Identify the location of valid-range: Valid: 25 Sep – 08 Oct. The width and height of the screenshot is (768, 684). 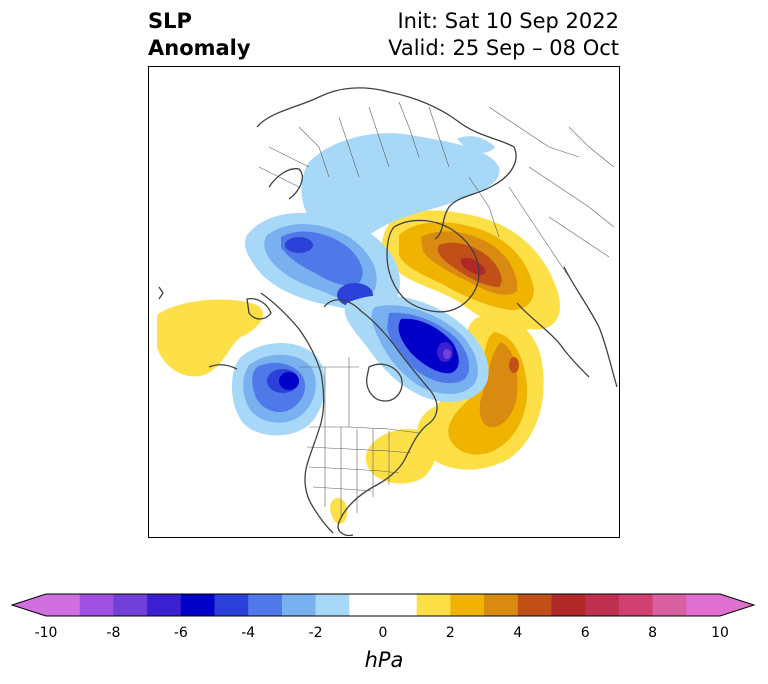
(503, 48).